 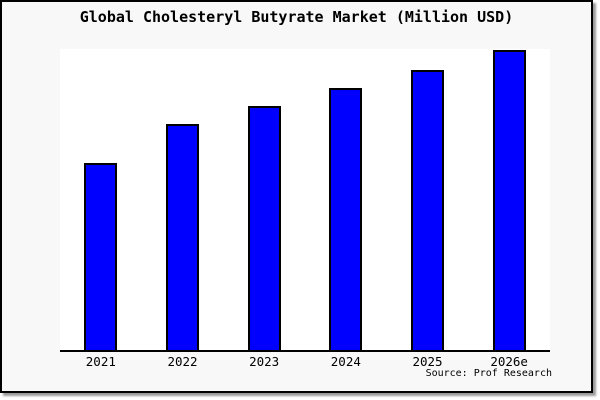 What do you see at coordinates (182, 237) in the screenshot?
I see `bar-2022` at bounding box center [182, 237].